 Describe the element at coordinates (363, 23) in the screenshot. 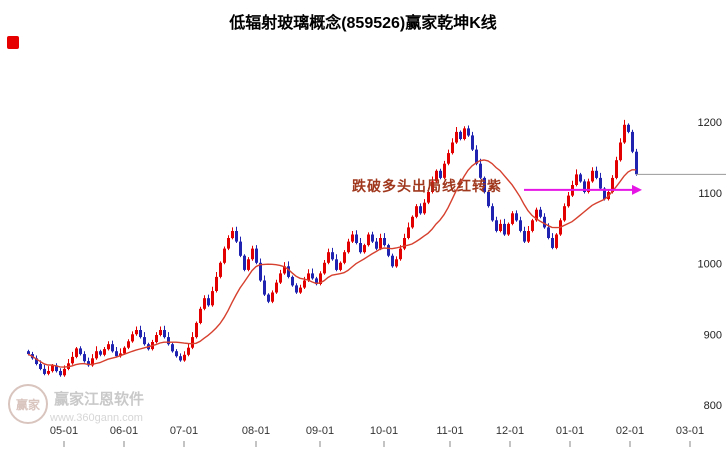

I see `chart-title: 低辐射玻璃概念(859526)赢家乾坤K线` at that location.